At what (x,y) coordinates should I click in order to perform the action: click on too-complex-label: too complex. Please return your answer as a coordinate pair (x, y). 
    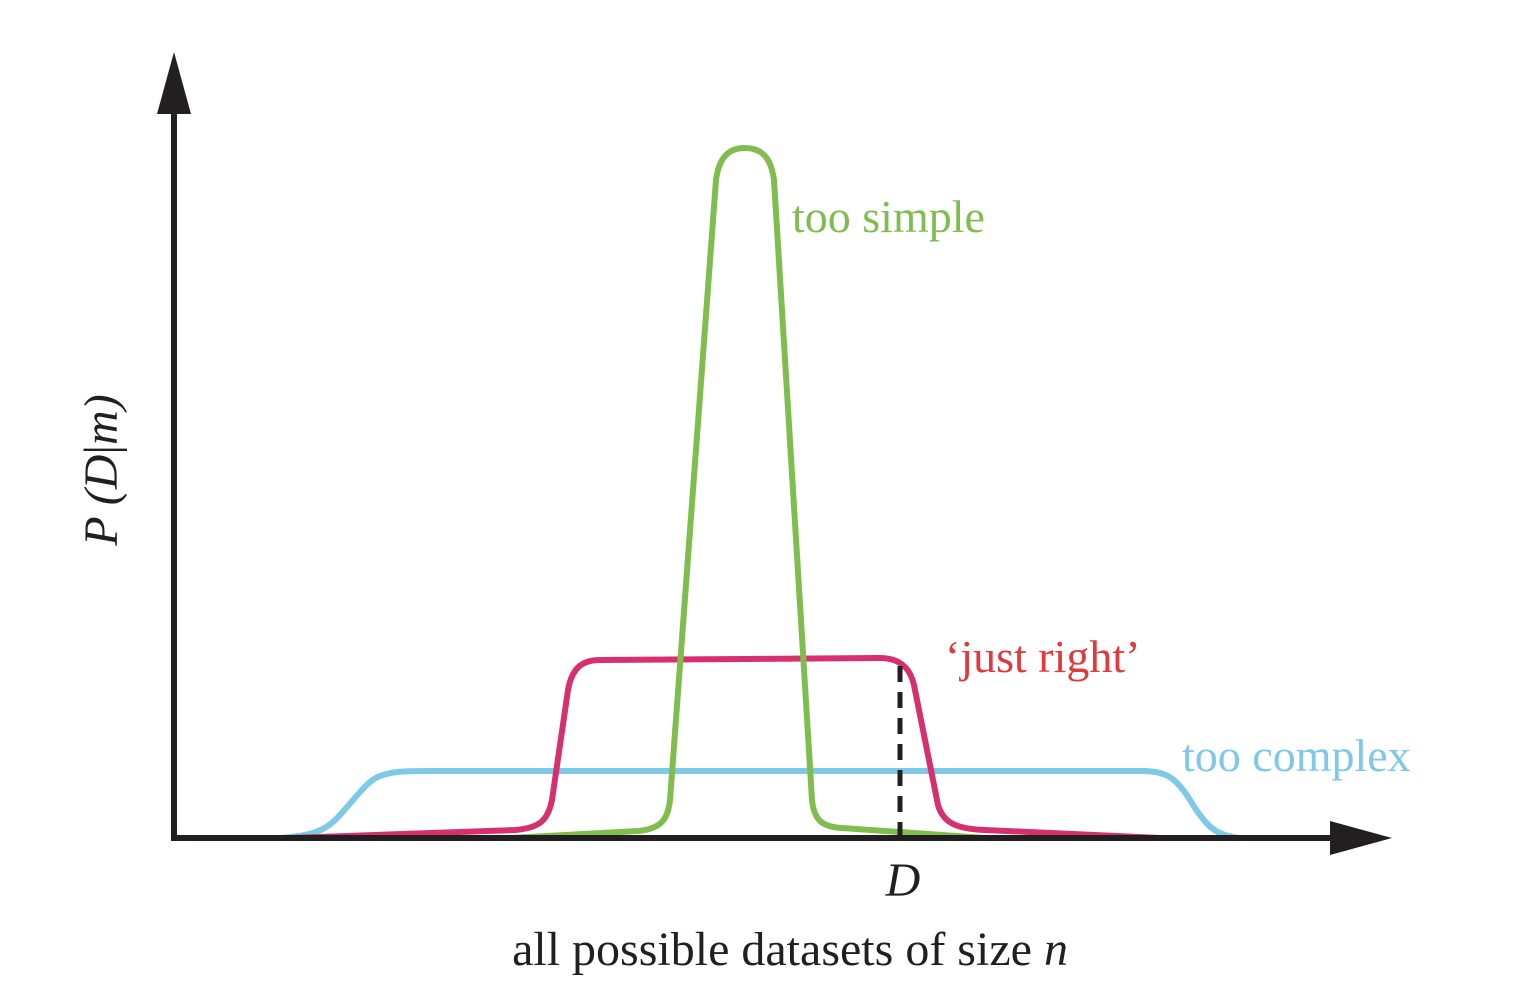
    Looking at the image, I should click on (1296, 755).